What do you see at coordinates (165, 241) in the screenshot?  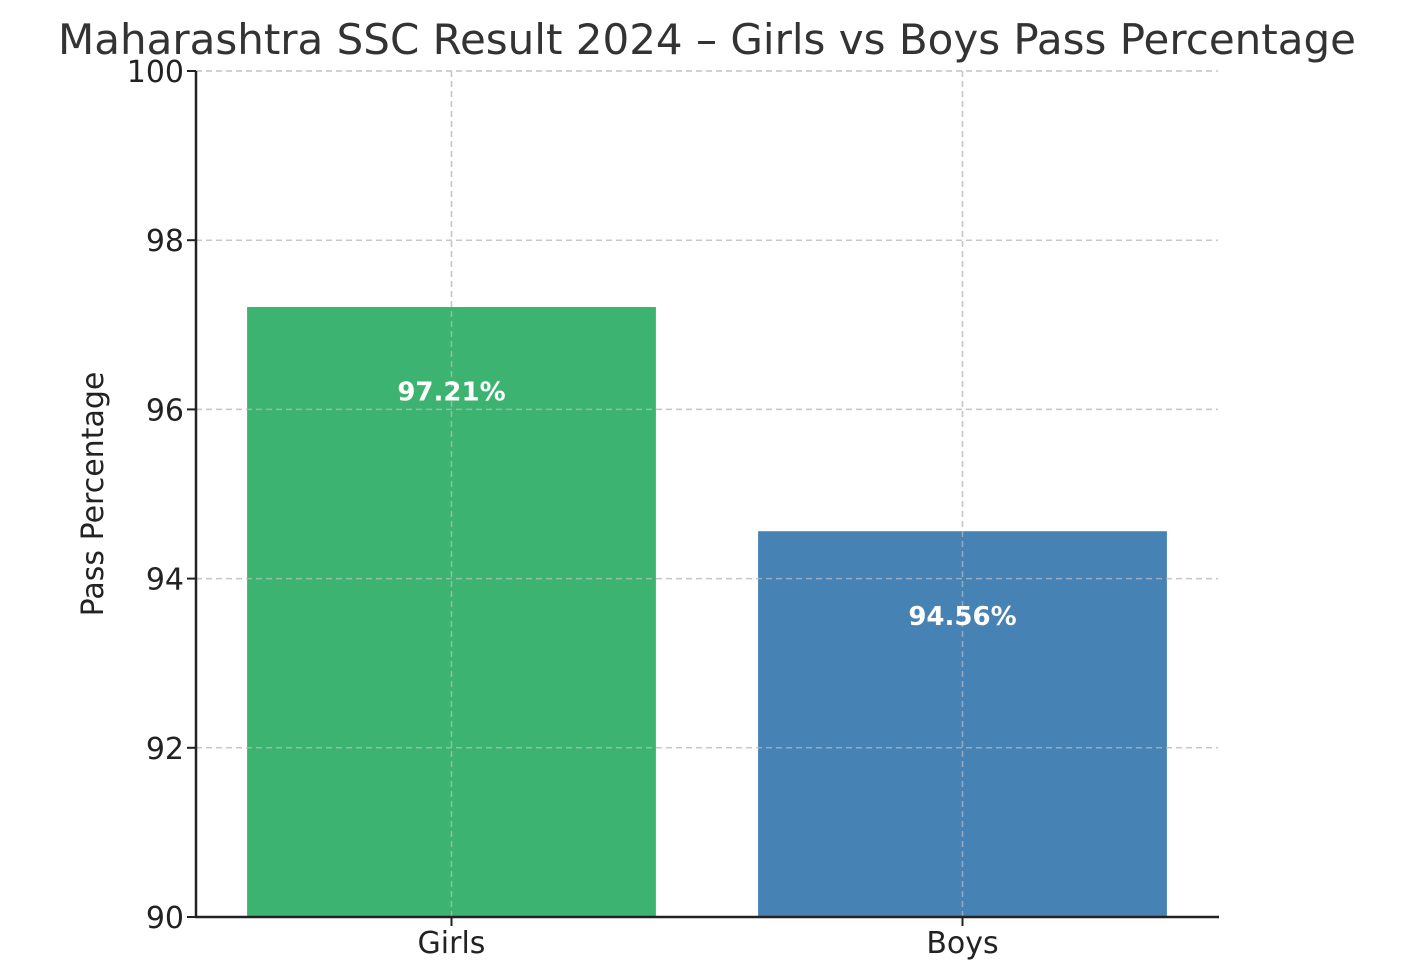 I see `y-tick-label: 98` at bounding box center [165, 241].